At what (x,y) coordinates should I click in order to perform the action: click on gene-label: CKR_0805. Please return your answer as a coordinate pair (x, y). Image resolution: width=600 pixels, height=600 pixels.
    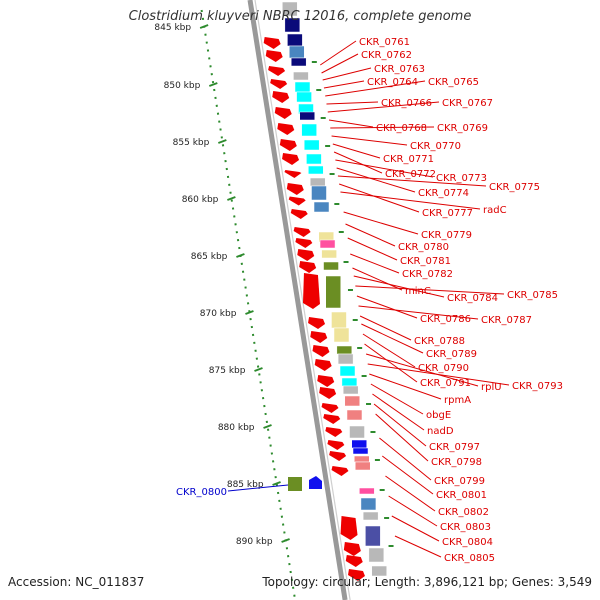
    Looking at the image, I should click on (469, 558).